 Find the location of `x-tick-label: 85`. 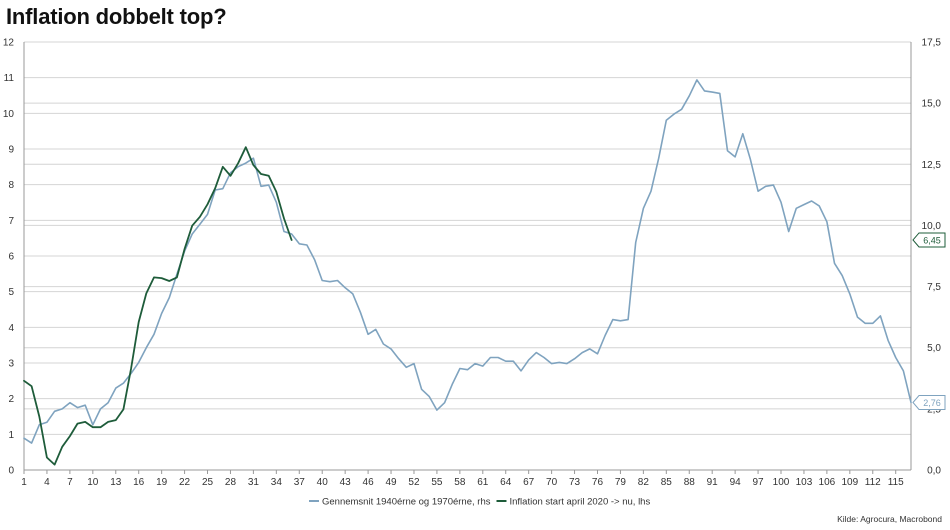

x-tick-label: 85 is located at coordinates (667, 482).